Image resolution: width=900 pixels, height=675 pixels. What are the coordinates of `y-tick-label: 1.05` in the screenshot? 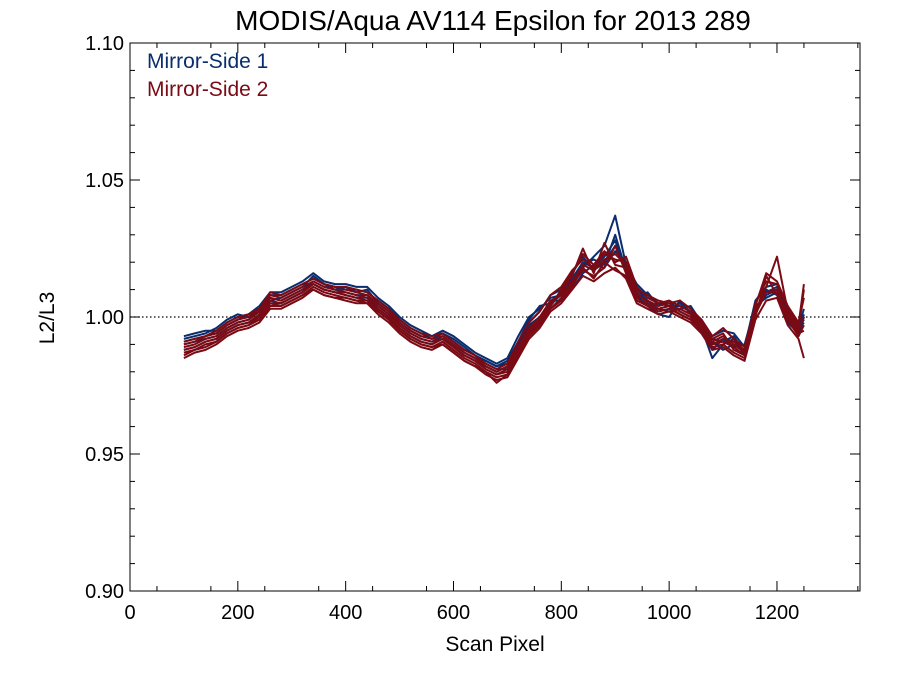 It's located at (104, 181).